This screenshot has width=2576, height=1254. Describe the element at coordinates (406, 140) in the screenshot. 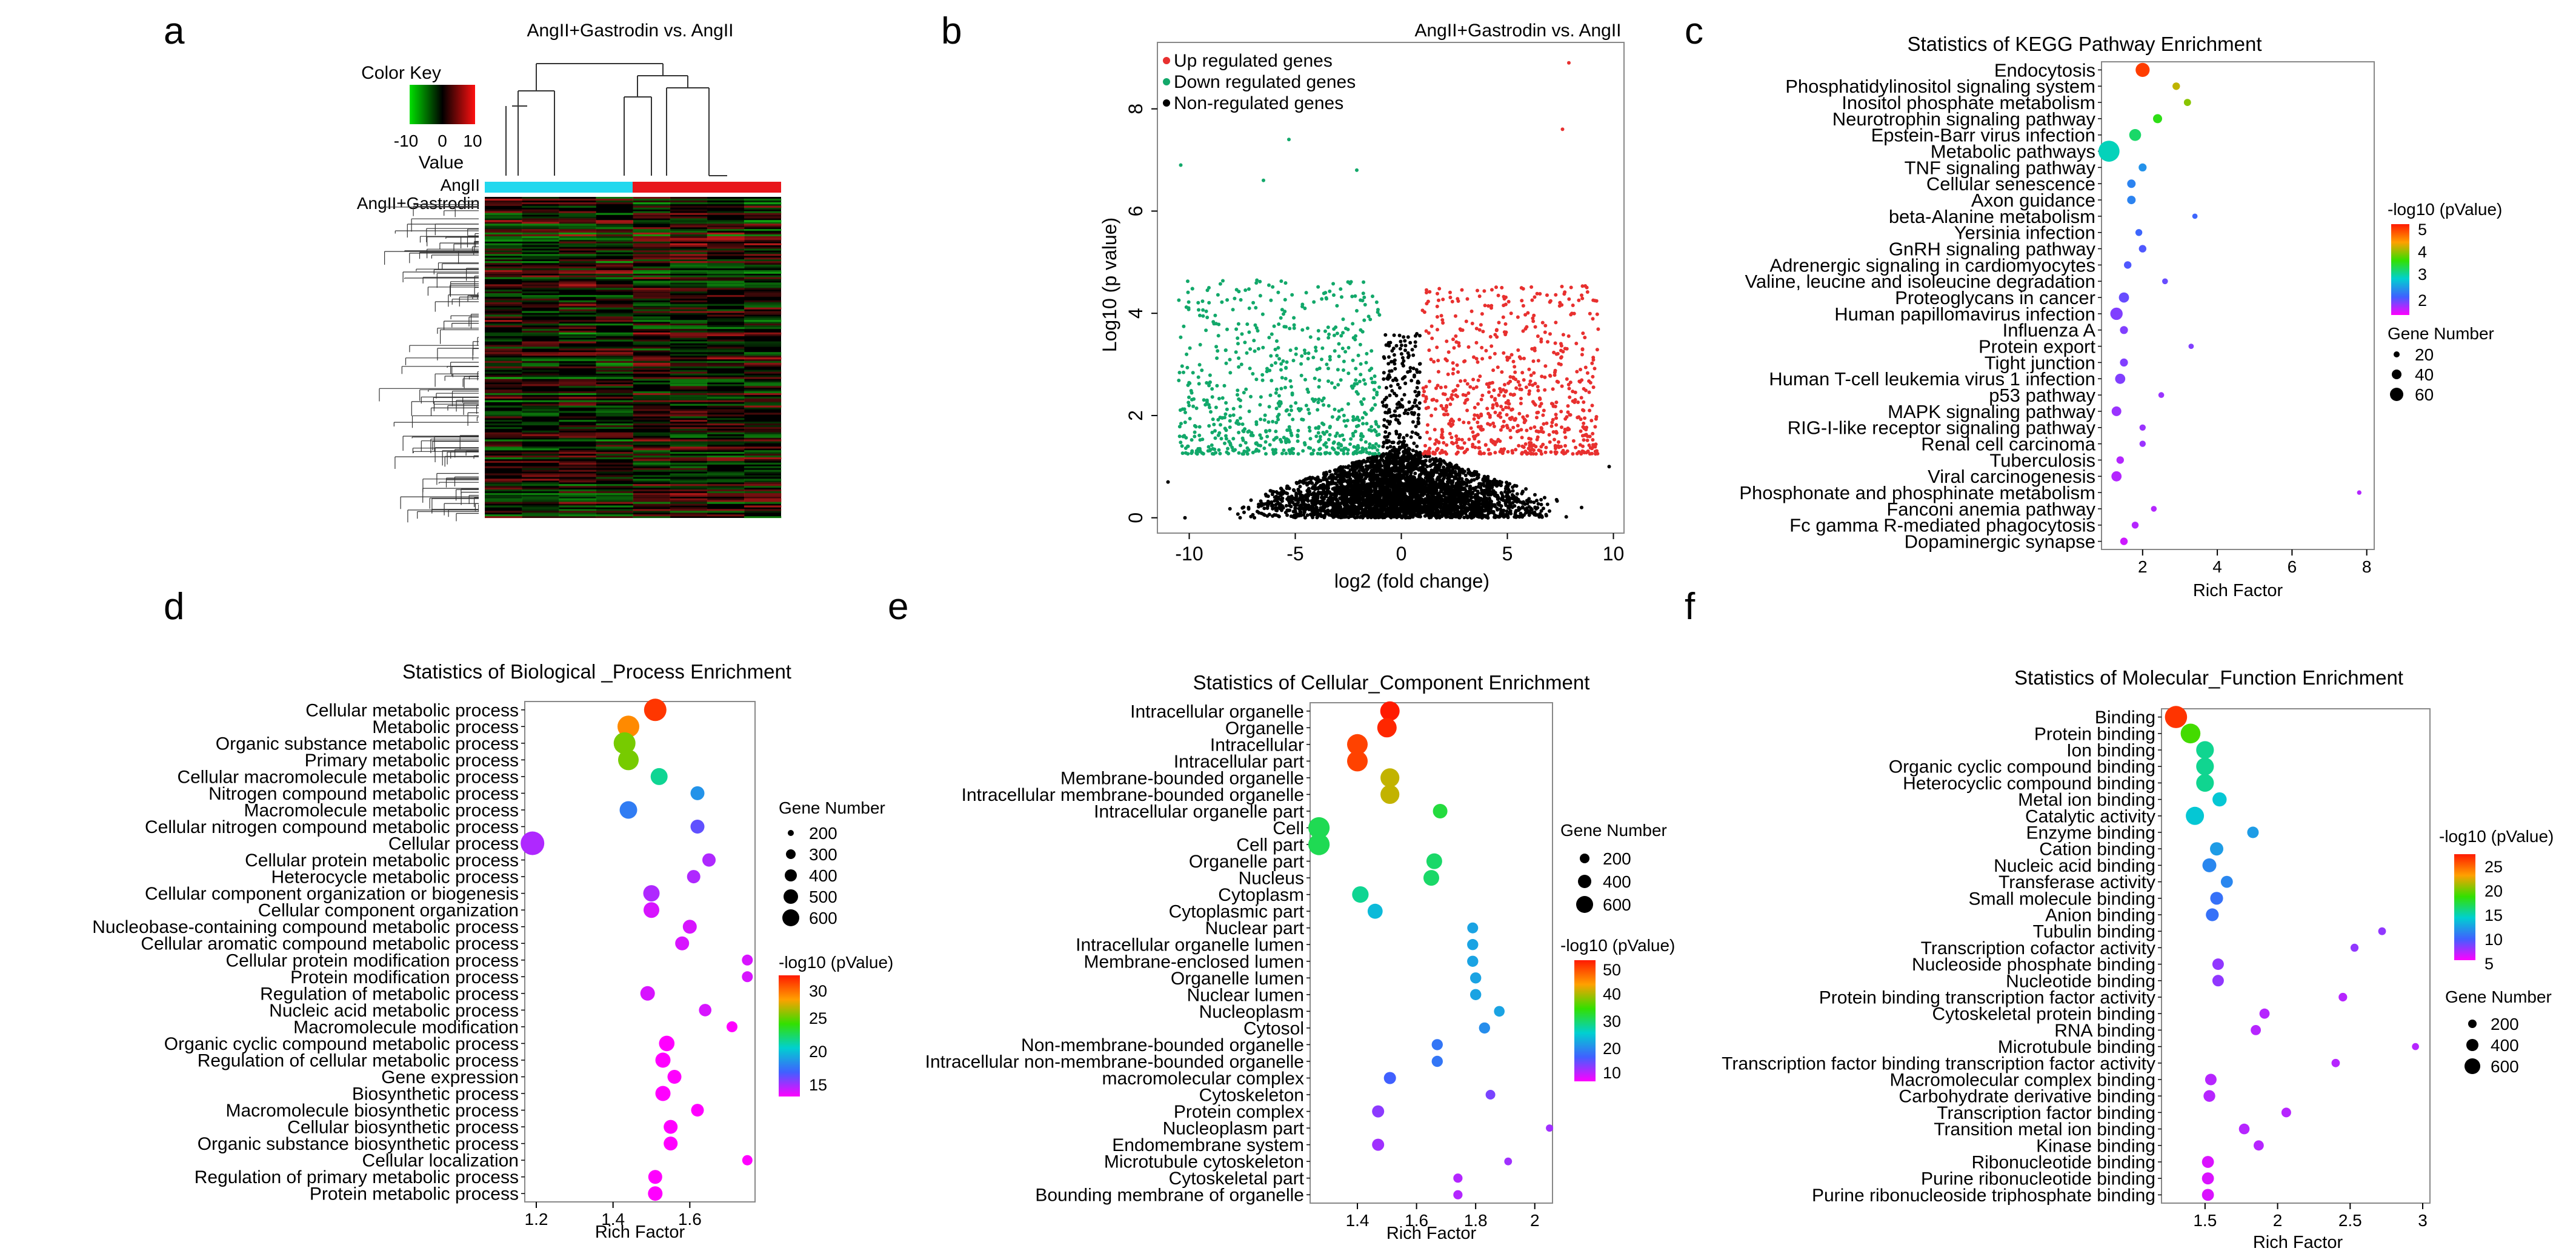

I see `color-key-tick-neg: -10` at that location.